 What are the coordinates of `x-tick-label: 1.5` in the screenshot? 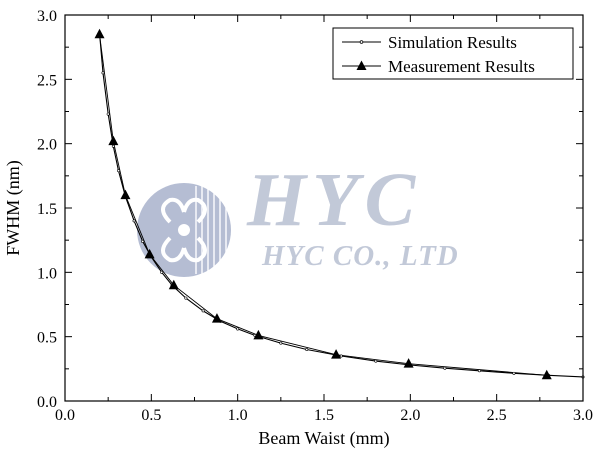 It's located at (324, 415).